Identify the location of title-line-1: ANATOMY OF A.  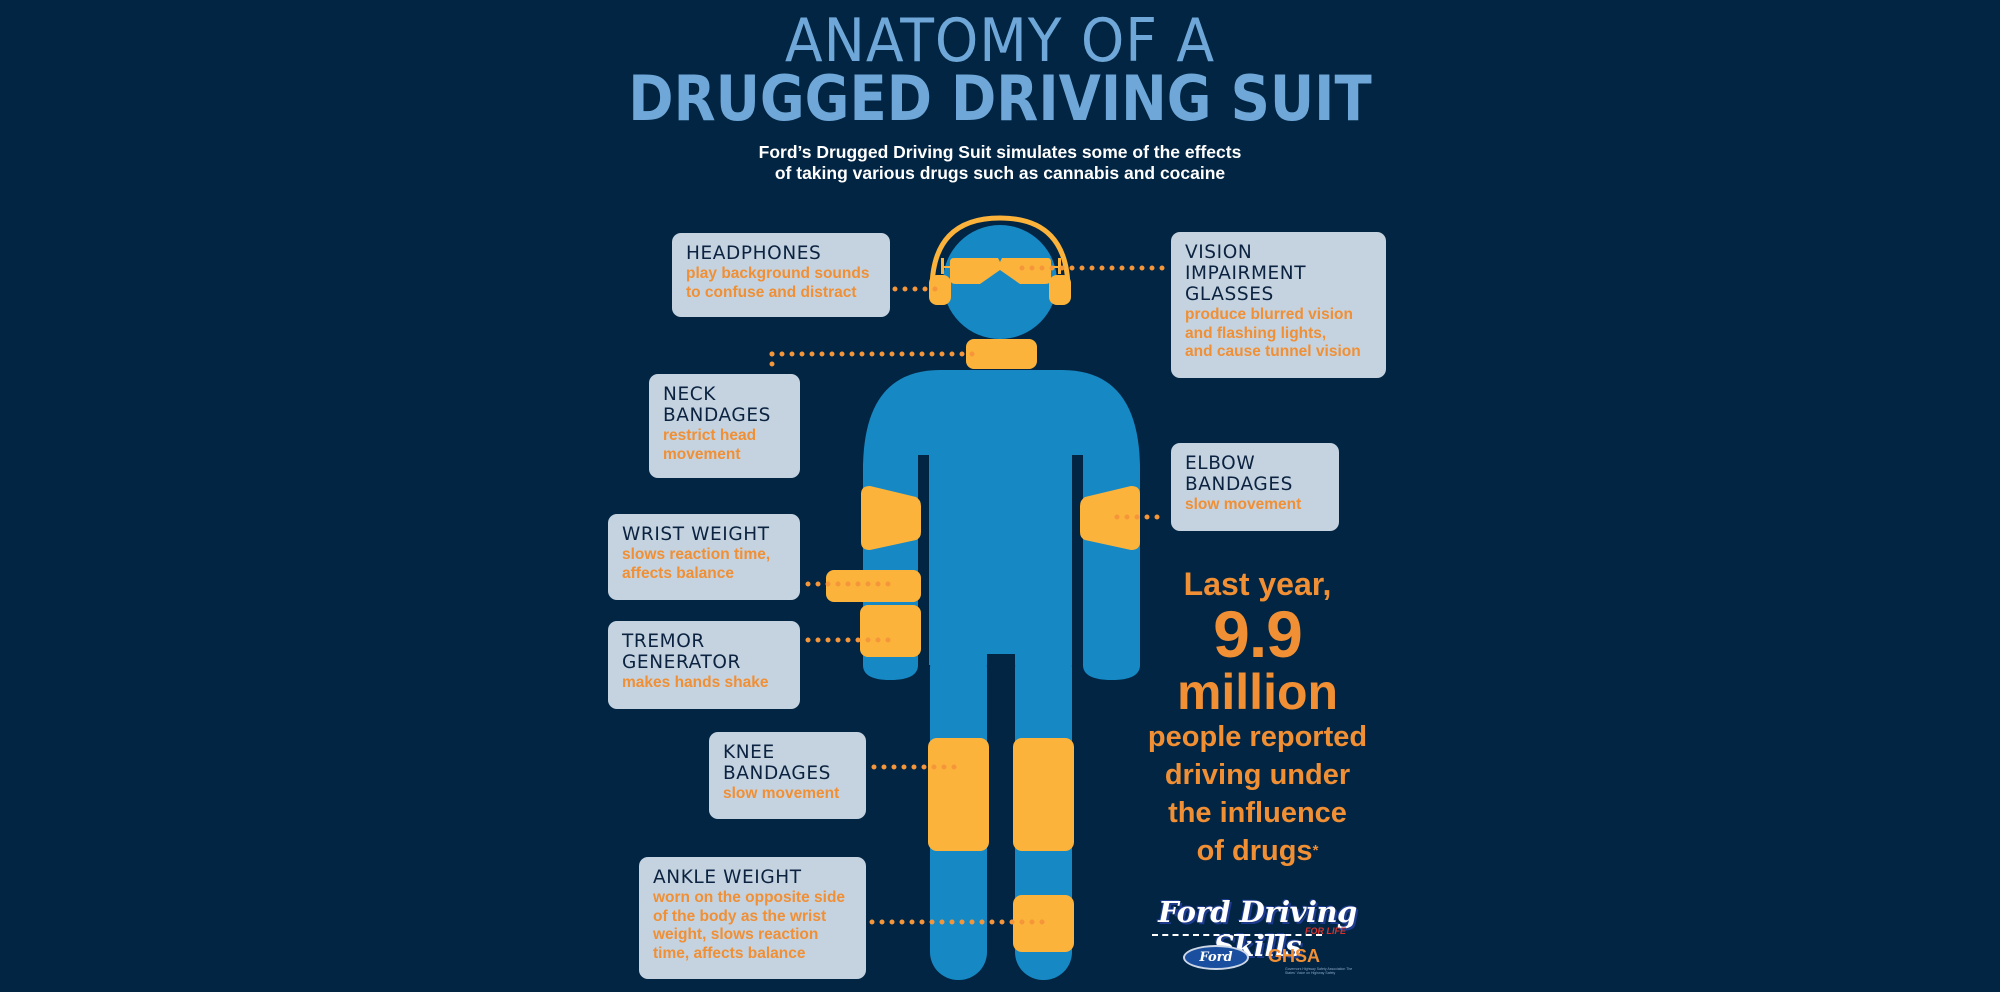
(1000, 41).